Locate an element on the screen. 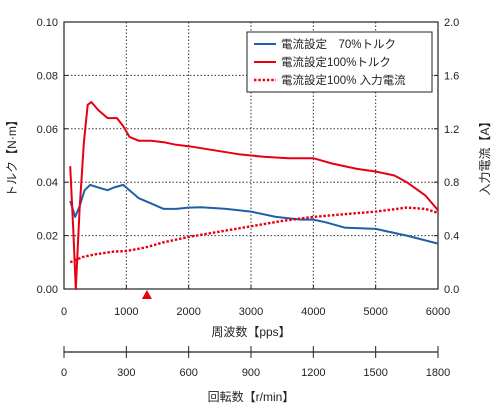 The image size is (503, 409). x-axis-title: 周波数【pps】 is located at coordinates (250, 331).